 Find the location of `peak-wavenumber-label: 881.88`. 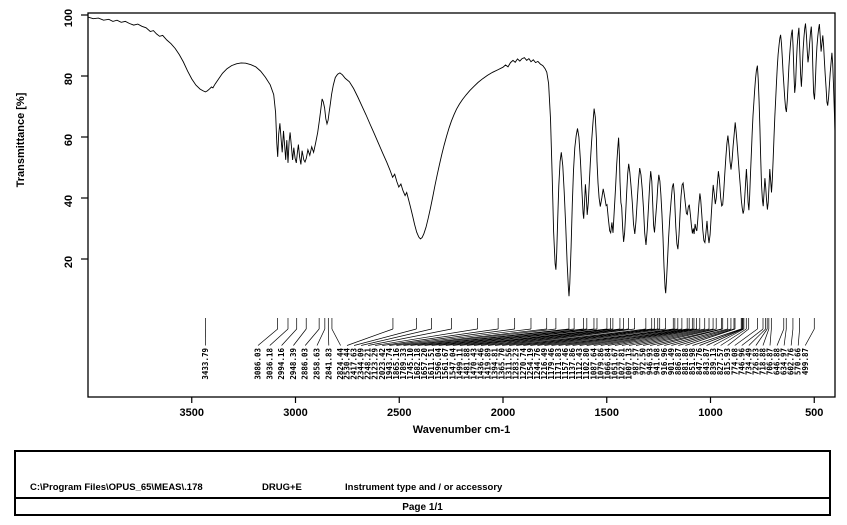

peak-wavenumber-label: 881.88 is located at coordinates (685, 362).